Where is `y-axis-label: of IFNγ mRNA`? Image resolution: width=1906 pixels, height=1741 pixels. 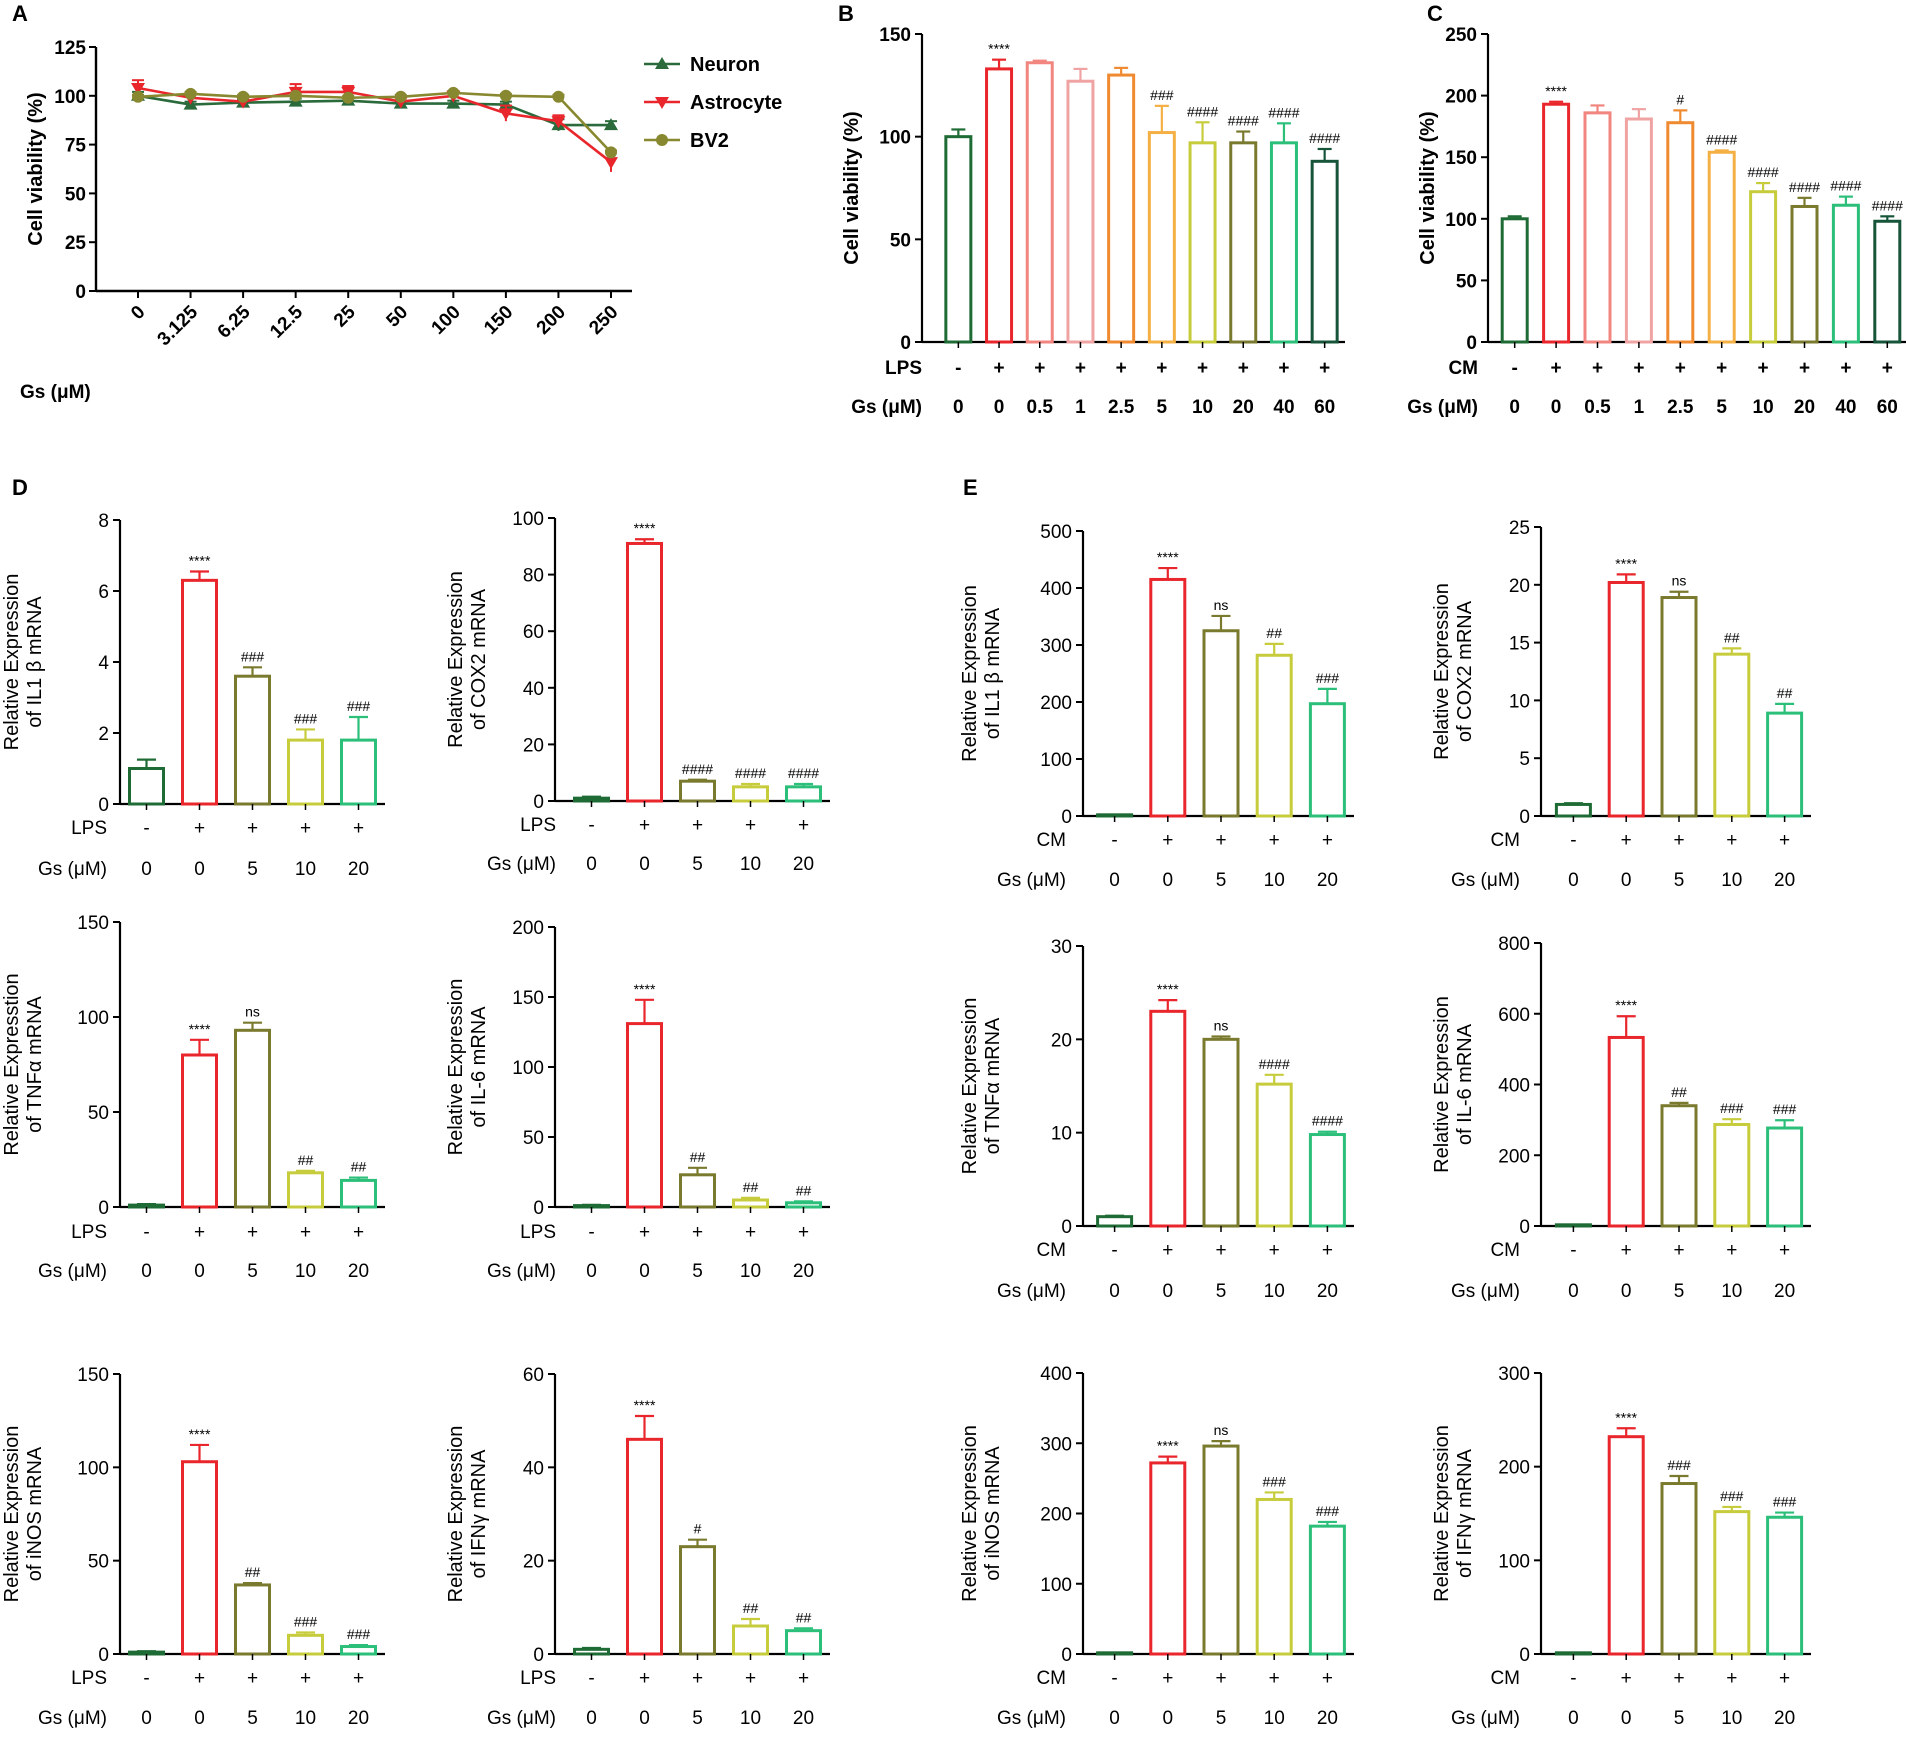 y-axis-label: of IFNγ mRNA is located at coordinates (479, 1514).